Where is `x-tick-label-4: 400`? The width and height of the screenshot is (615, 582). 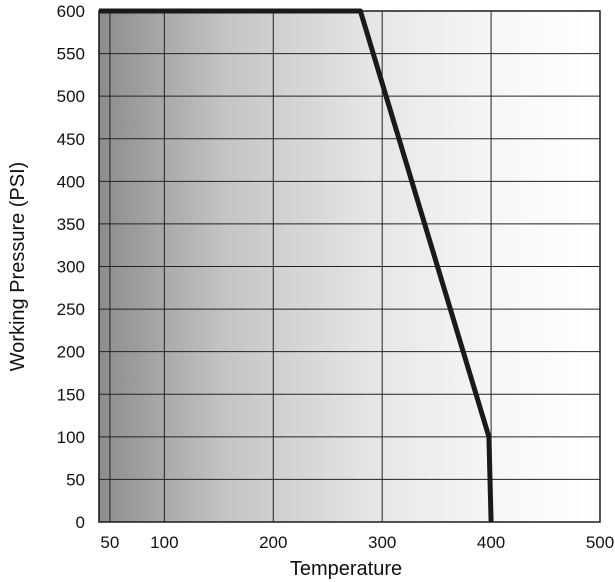 x-tick-label-4: 400 is located at coordinates (491, 542).